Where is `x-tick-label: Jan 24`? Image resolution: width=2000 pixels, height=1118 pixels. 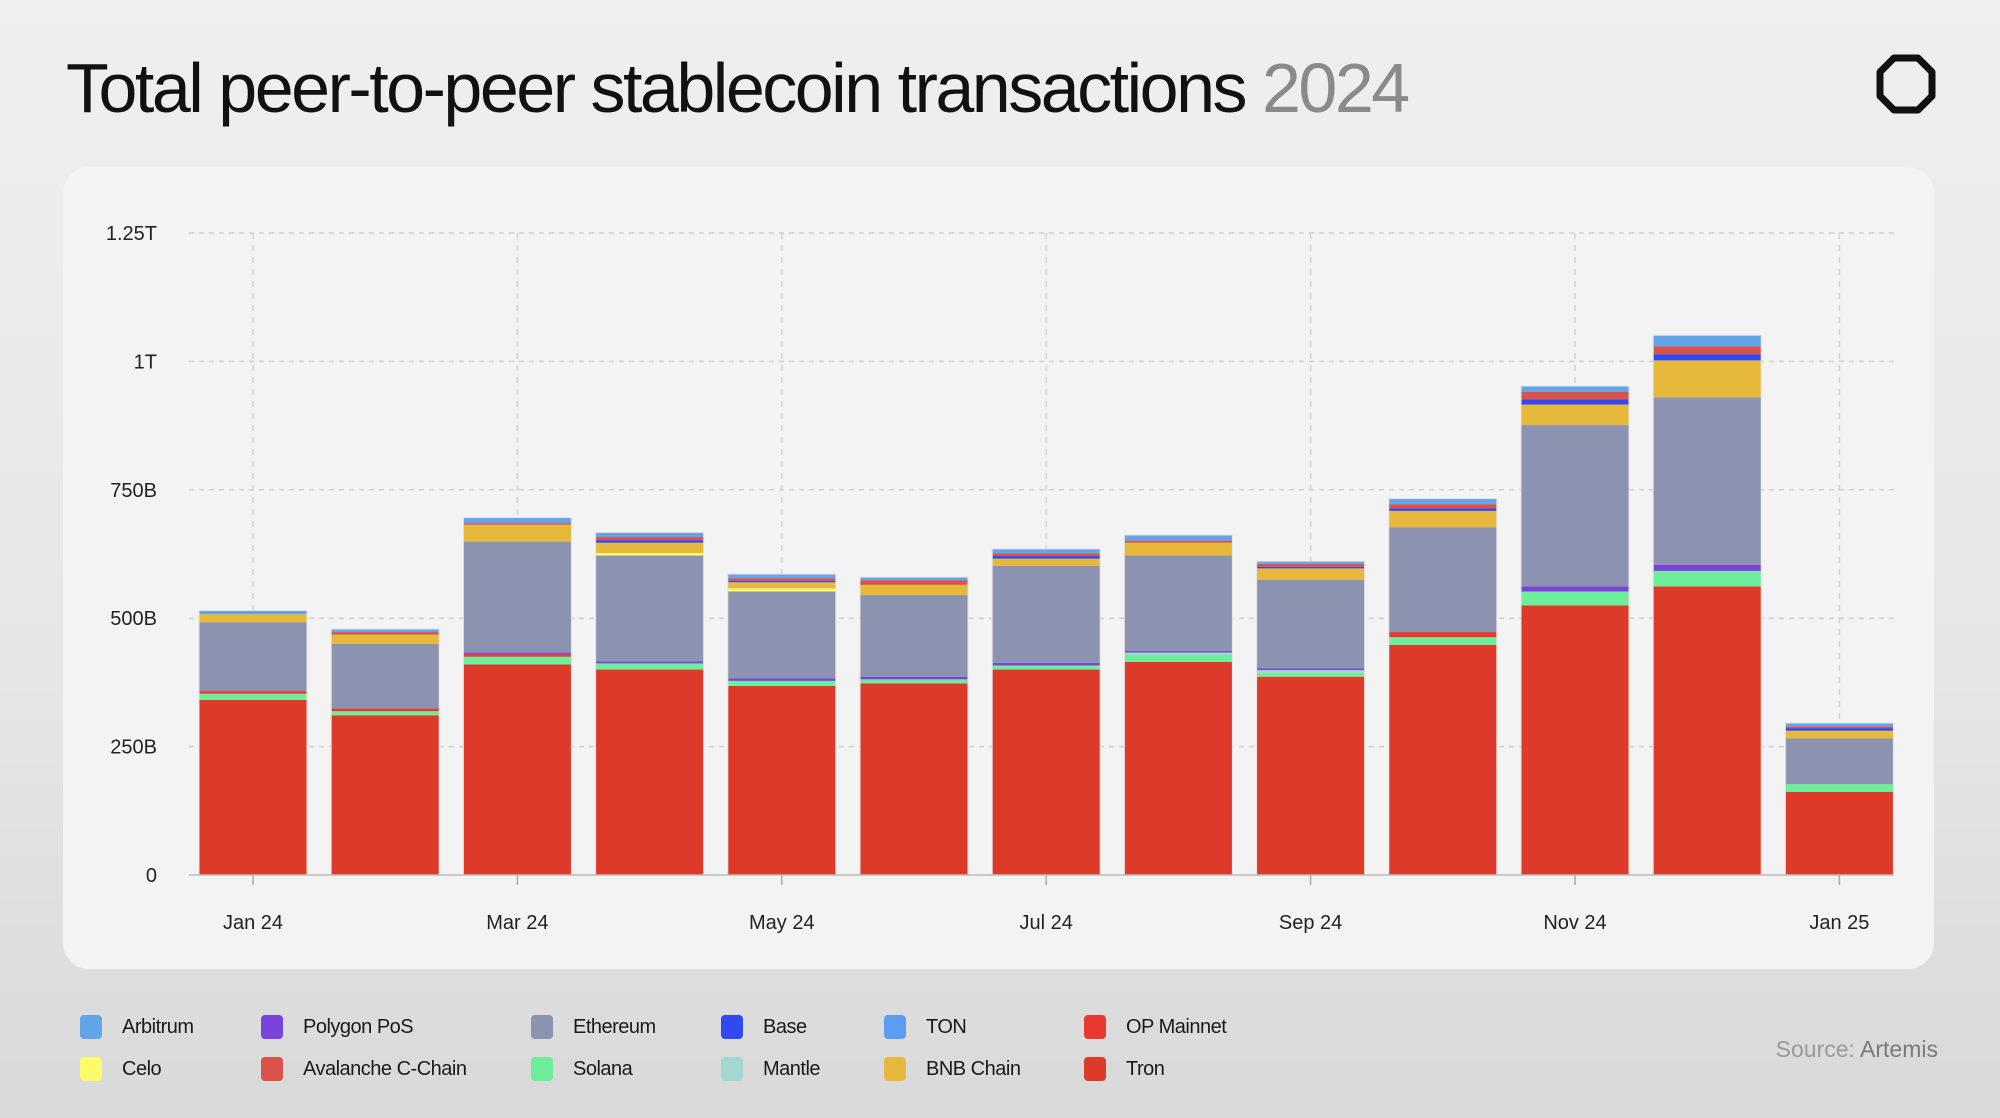 x-tick-label: Jan 24 is located at coordinates (253, 923).